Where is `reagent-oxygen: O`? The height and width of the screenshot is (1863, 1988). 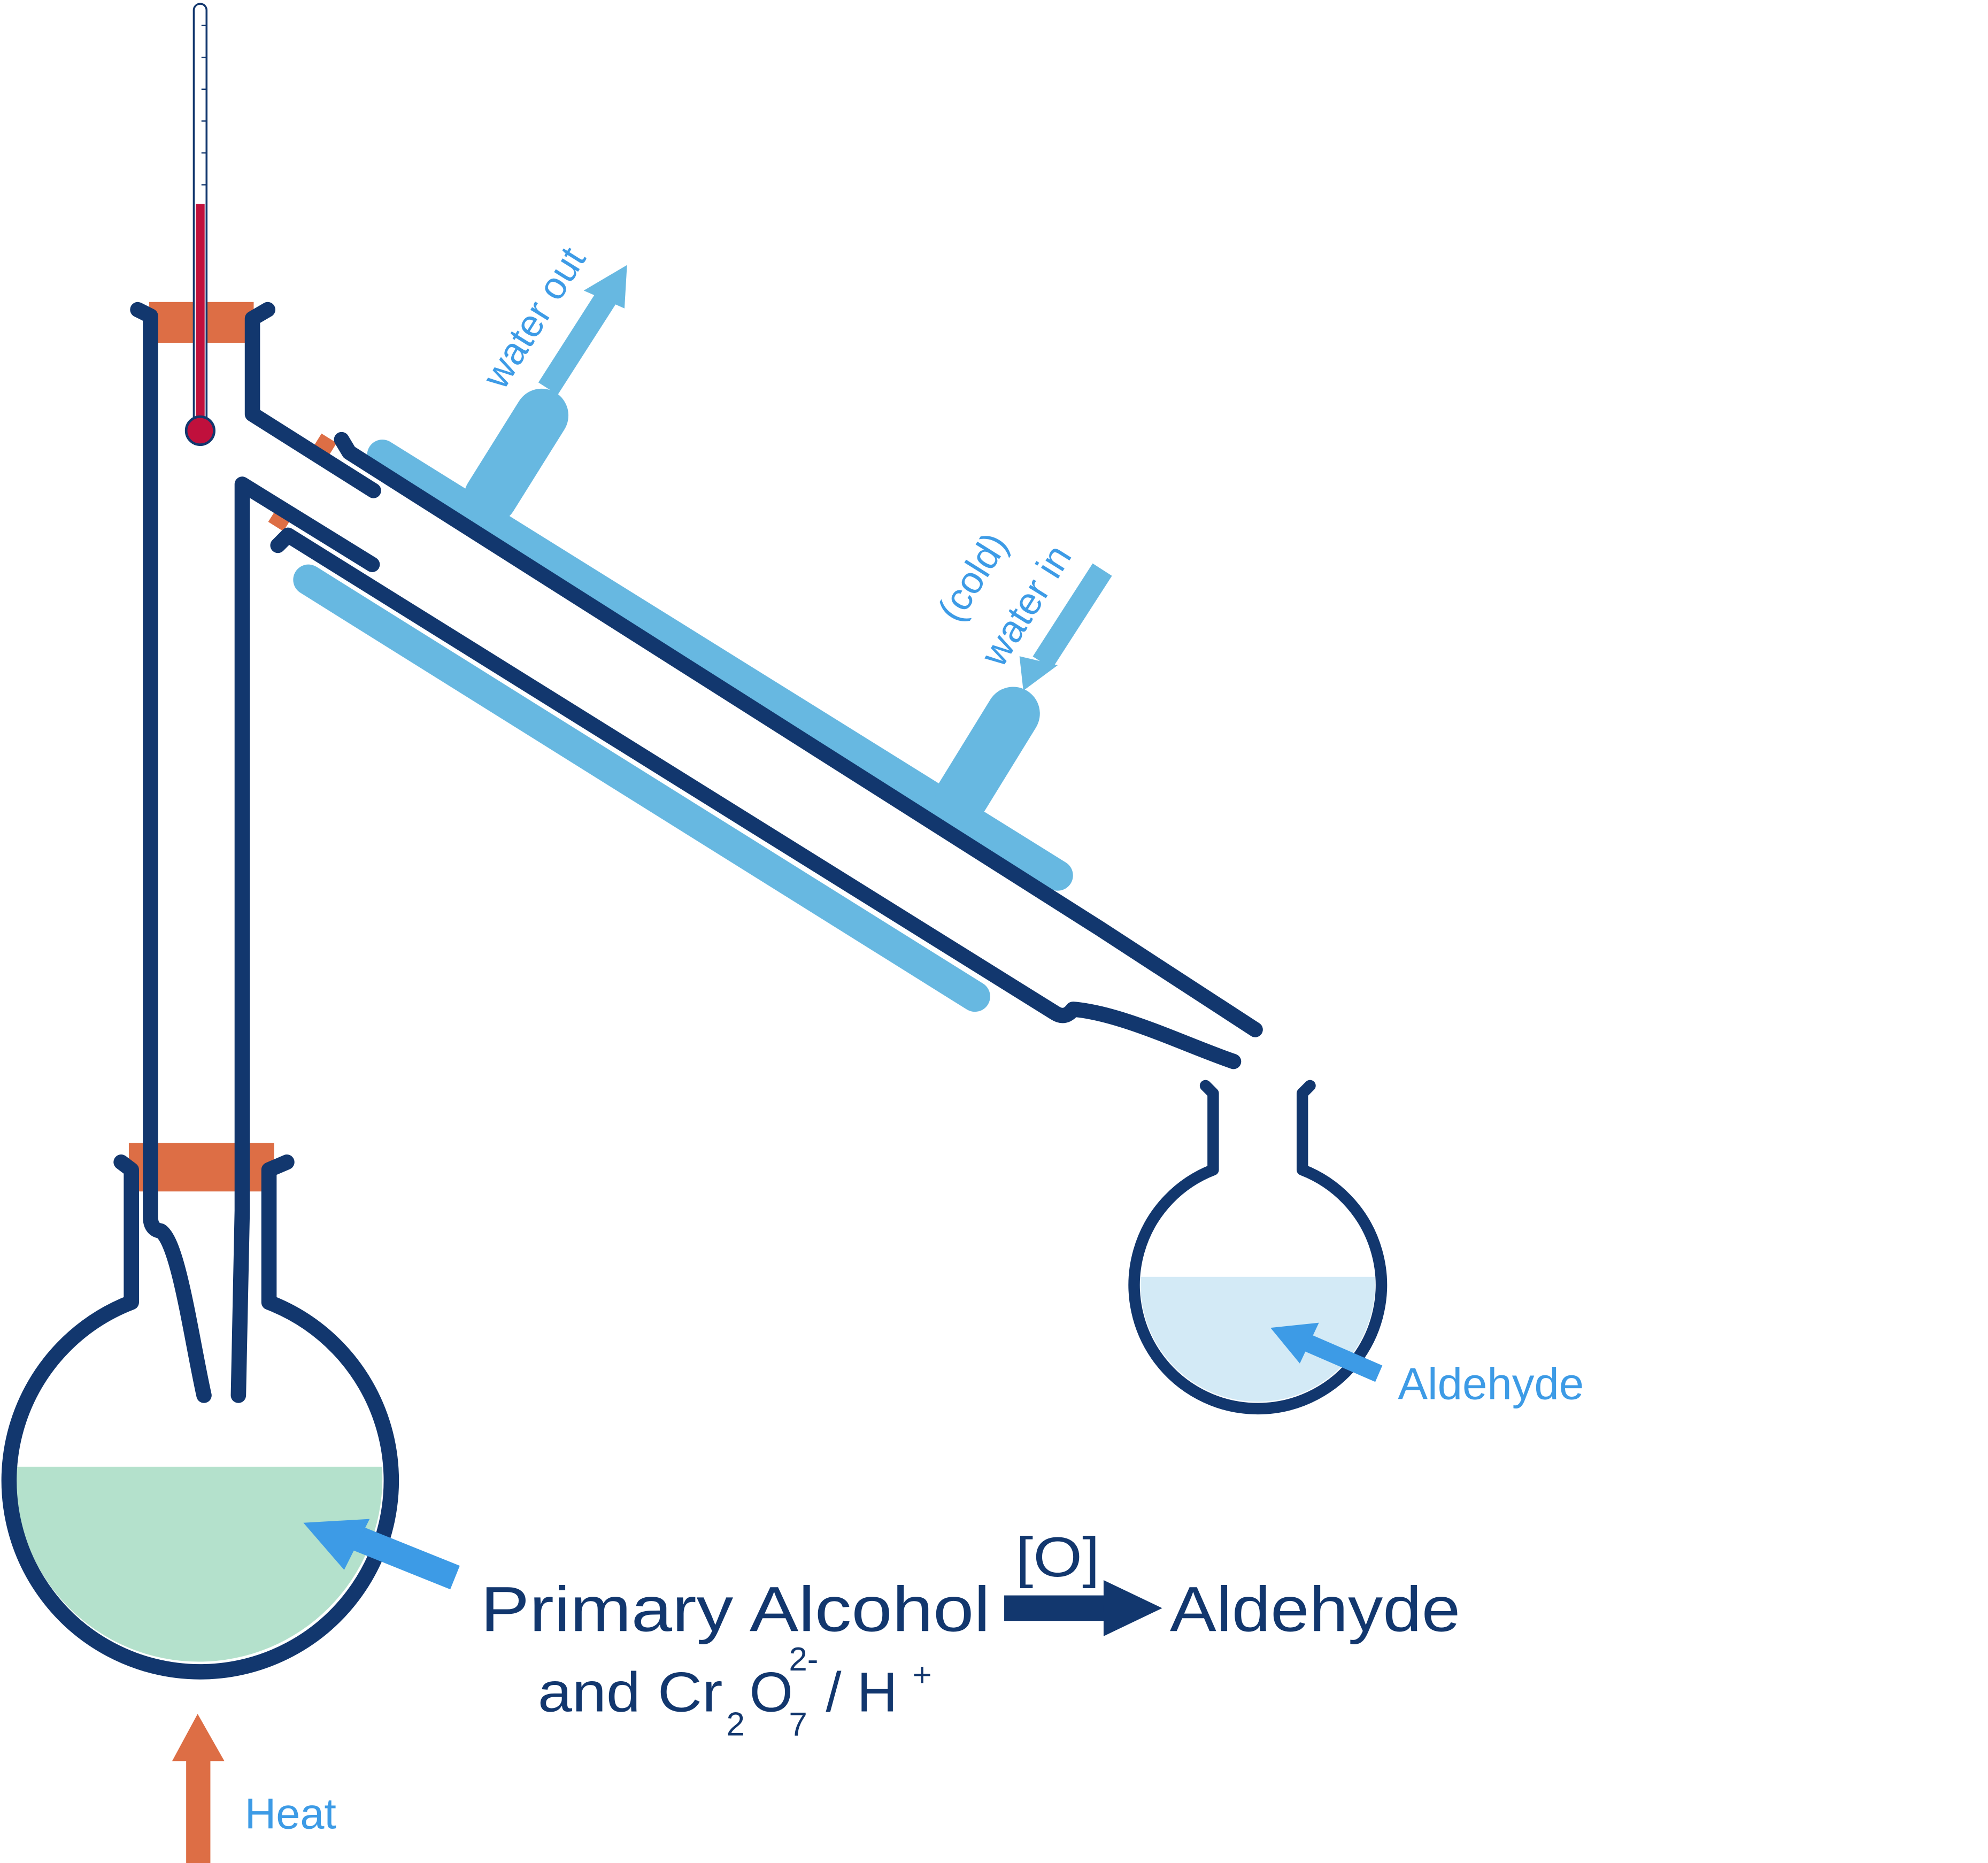
reagent-oxygen: O is located at coordinates (771, 1692).